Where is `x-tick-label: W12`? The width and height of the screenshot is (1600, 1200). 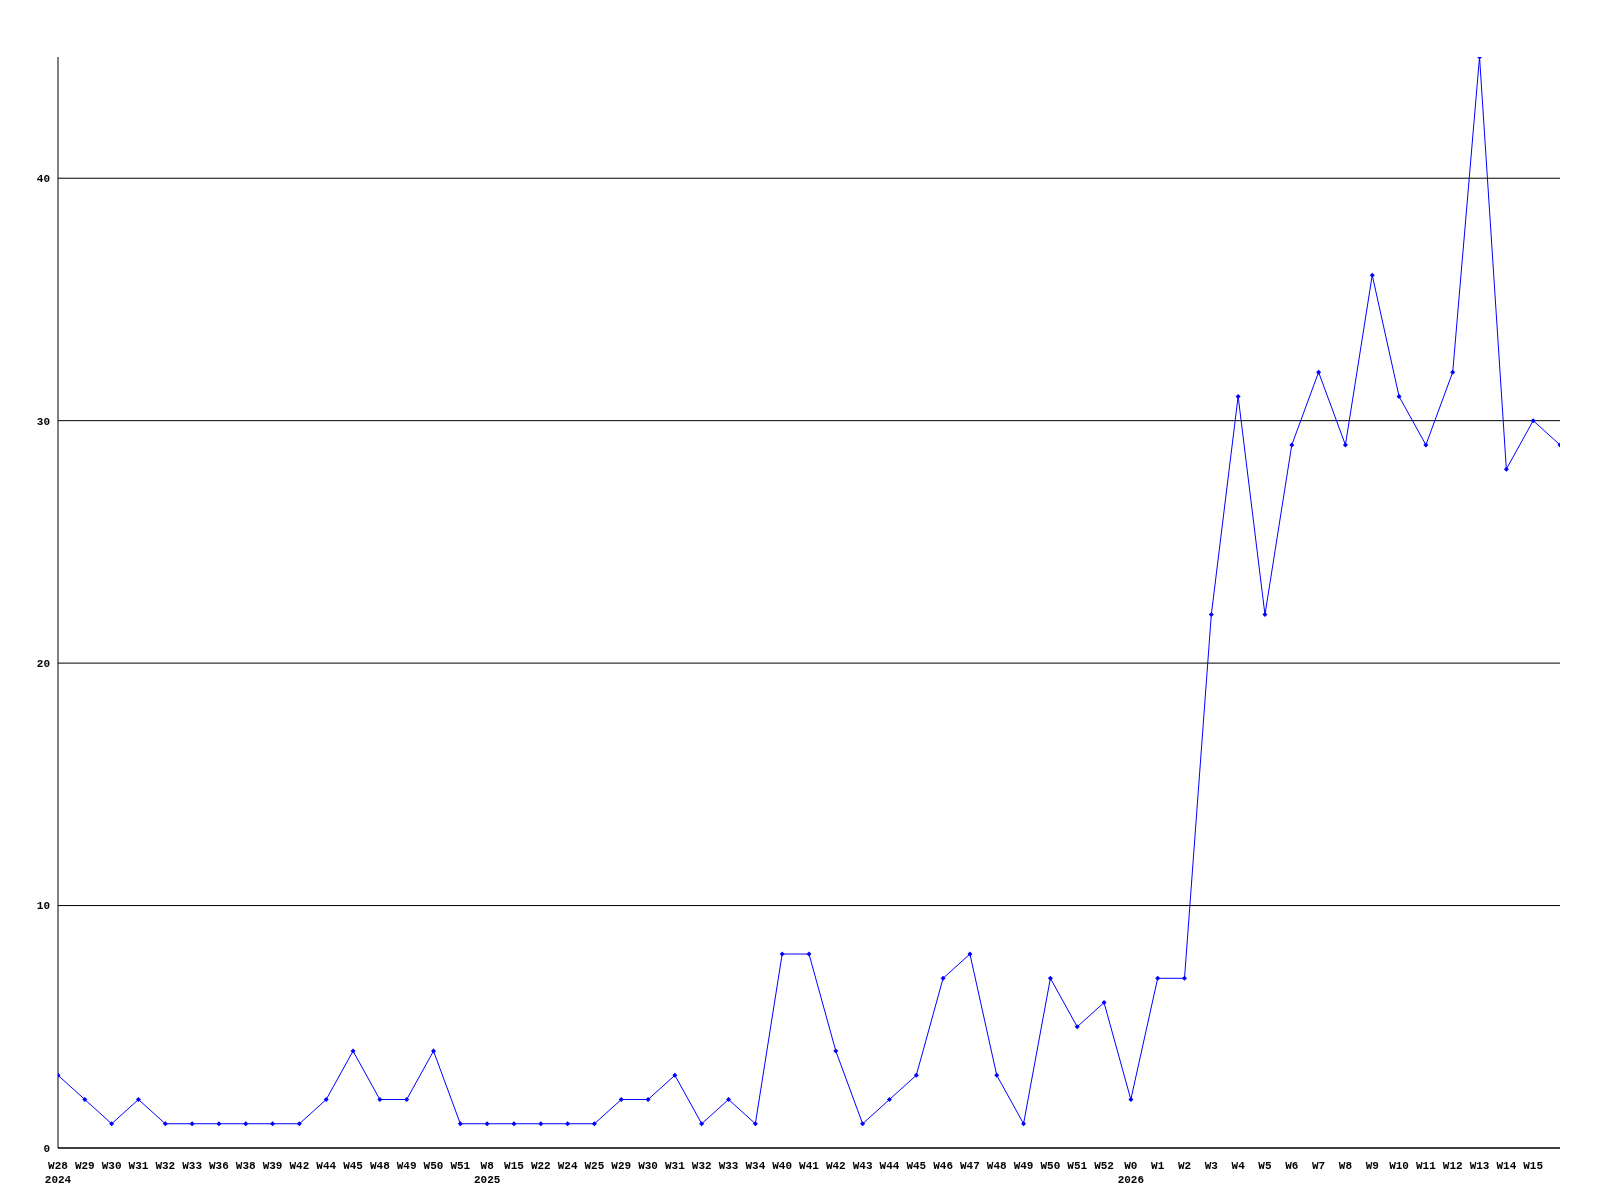 x-tick-label: W12 is located at coordinates (1452, 1166).